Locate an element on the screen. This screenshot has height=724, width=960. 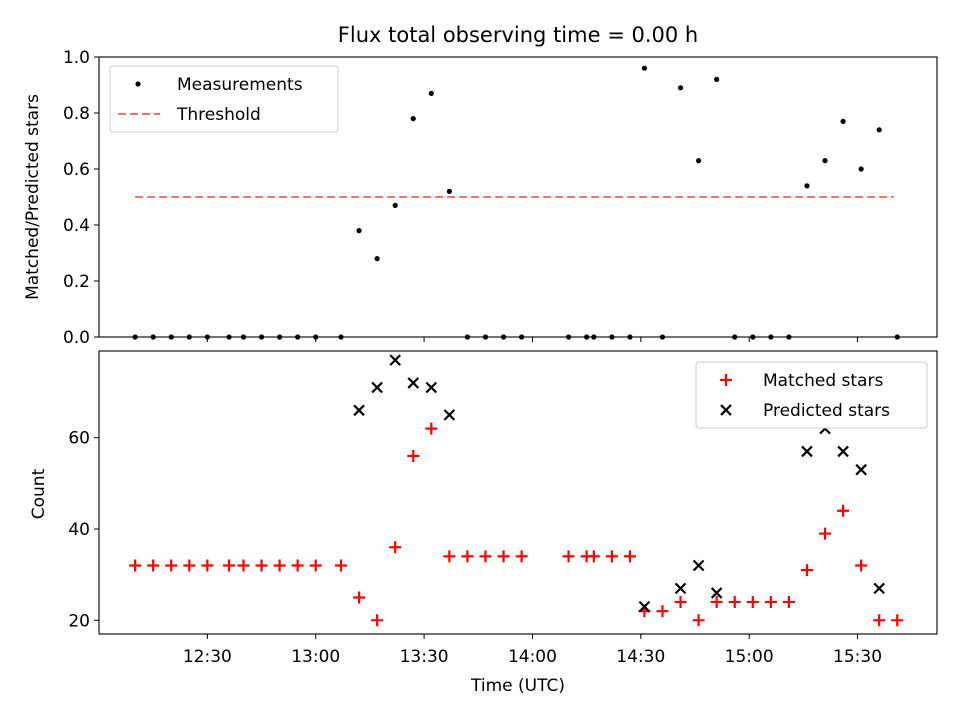
chart-title: Flux total observing time = 0.00 h is located at coordinates (518, 35).